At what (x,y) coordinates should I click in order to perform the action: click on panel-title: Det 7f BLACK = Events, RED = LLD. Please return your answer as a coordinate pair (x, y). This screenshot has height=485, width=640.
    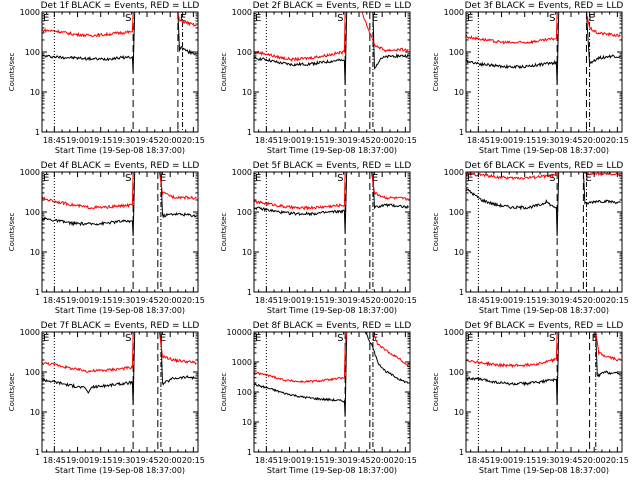
    Looking at the image, I should click on (120, 326).